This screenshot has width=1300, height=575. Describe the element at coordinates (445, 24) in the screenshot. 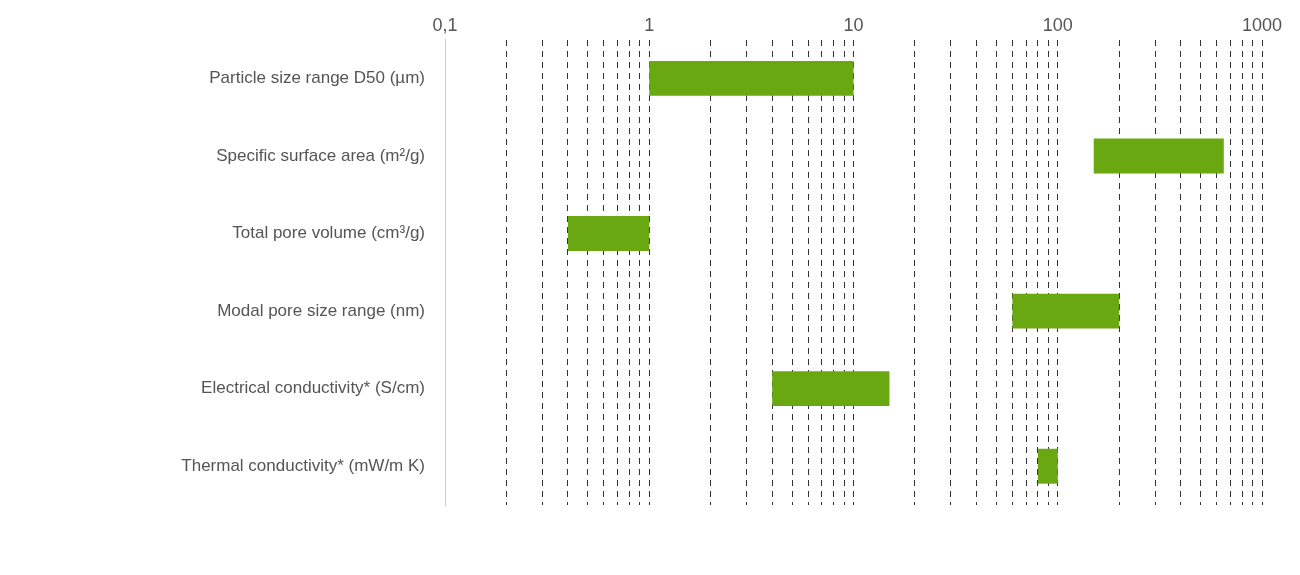

I see `x-tick-label: 0,1` at that location.